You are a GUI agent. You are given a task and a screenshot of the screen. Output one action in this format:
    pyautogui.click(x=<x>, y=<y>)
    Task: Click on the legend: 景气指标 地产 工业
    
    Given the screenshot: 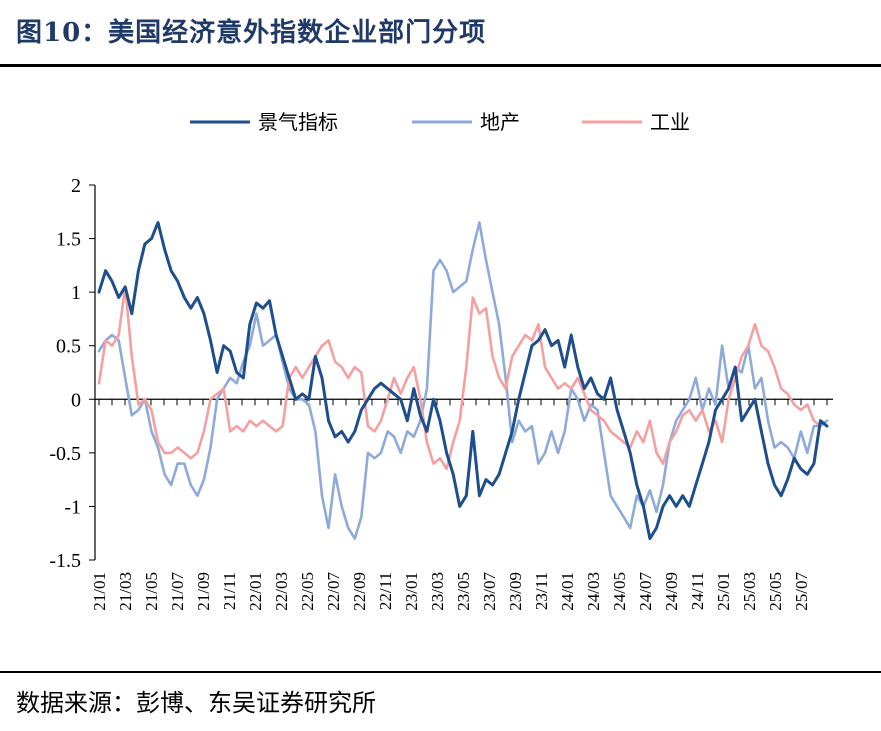 What is the action you would take?
    pyautogui.click(x=440, y=122)
    